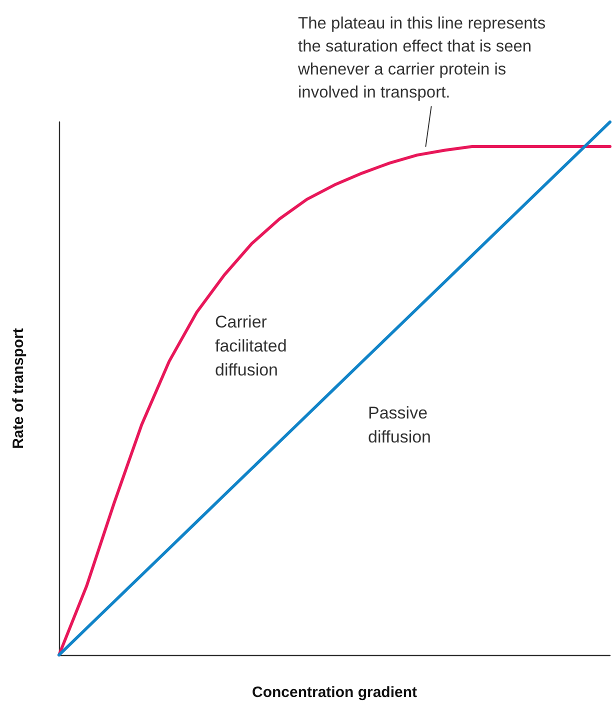 This screenshot has width=613, height=705. Describe the element at coordinates (335, 692) in the screenshot. I see `x-axis-title: Concentration gradient` at that location.